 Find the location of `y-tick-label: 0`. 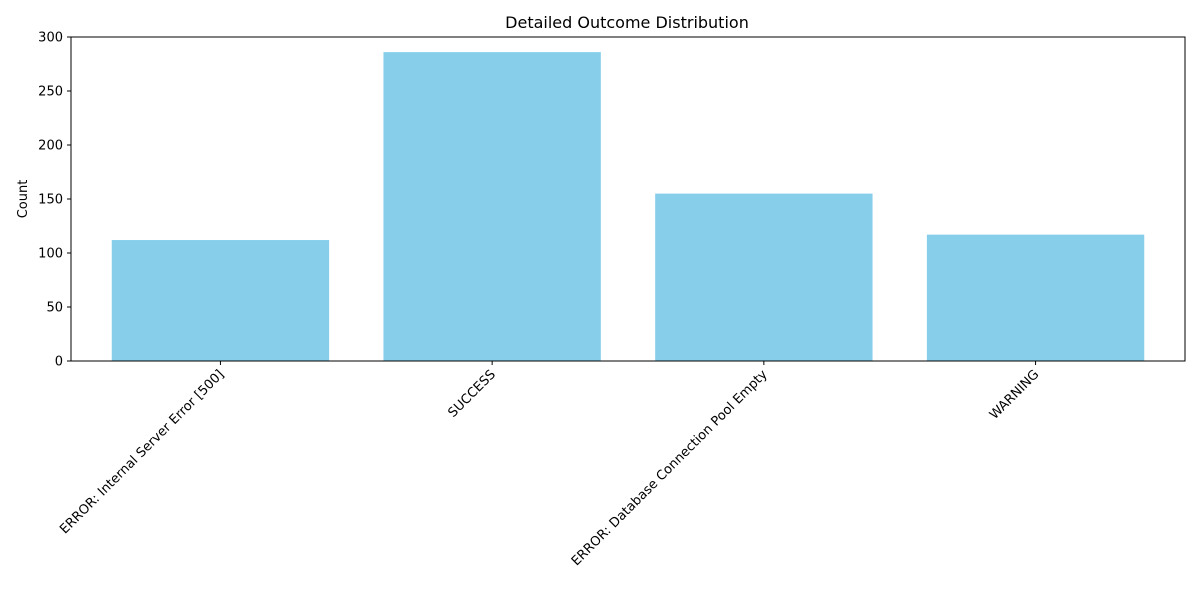

y-tick-label: 0 is located at coordinates (59, 362).